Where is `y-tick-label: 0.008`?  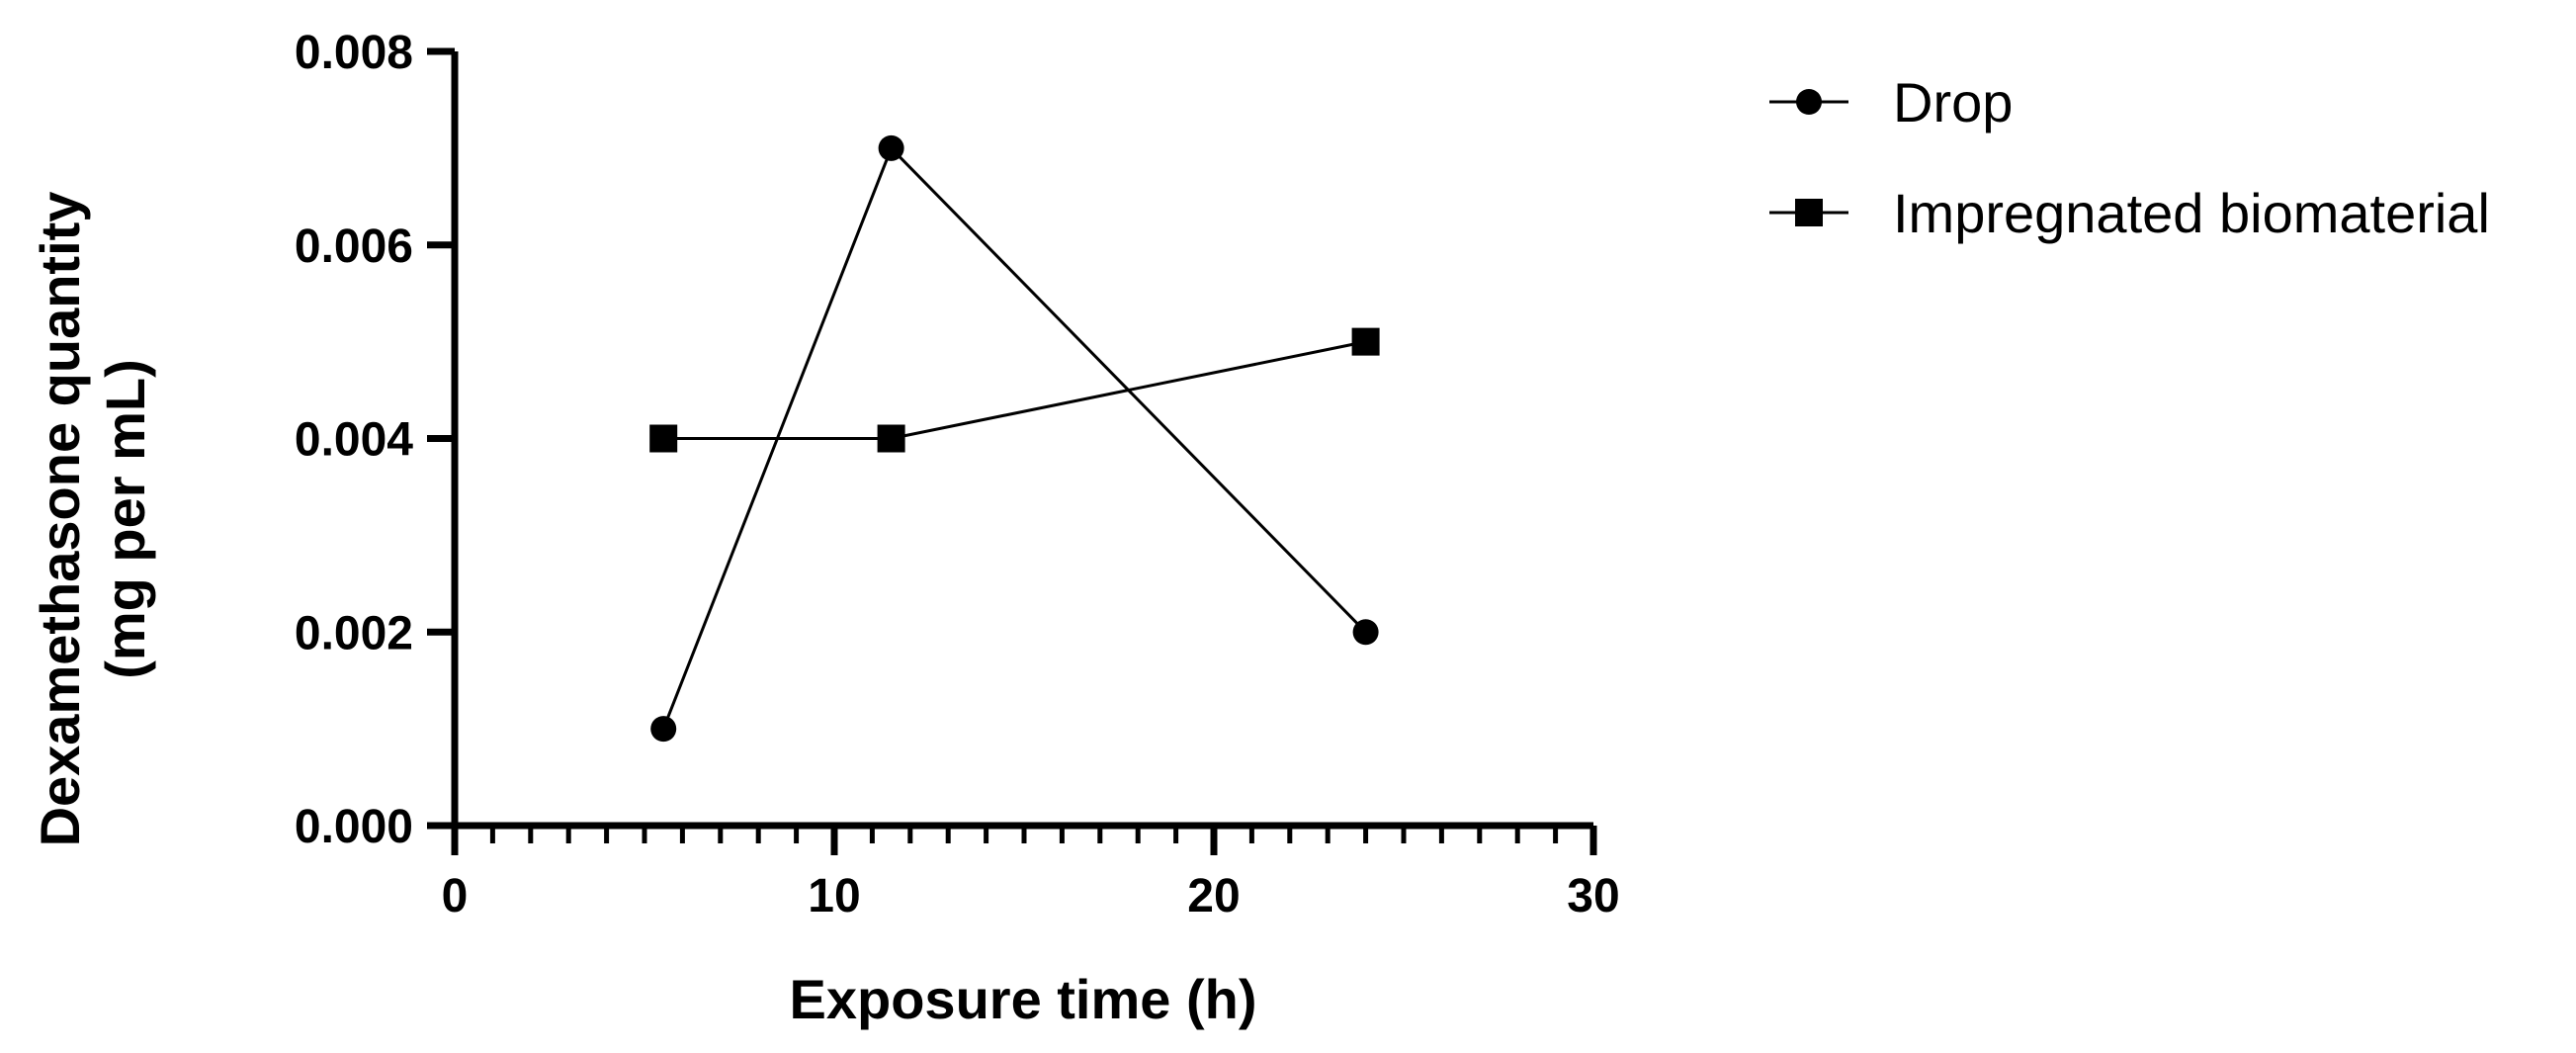
y-tick-label: 0.008 is located at coordinates (354, 53).